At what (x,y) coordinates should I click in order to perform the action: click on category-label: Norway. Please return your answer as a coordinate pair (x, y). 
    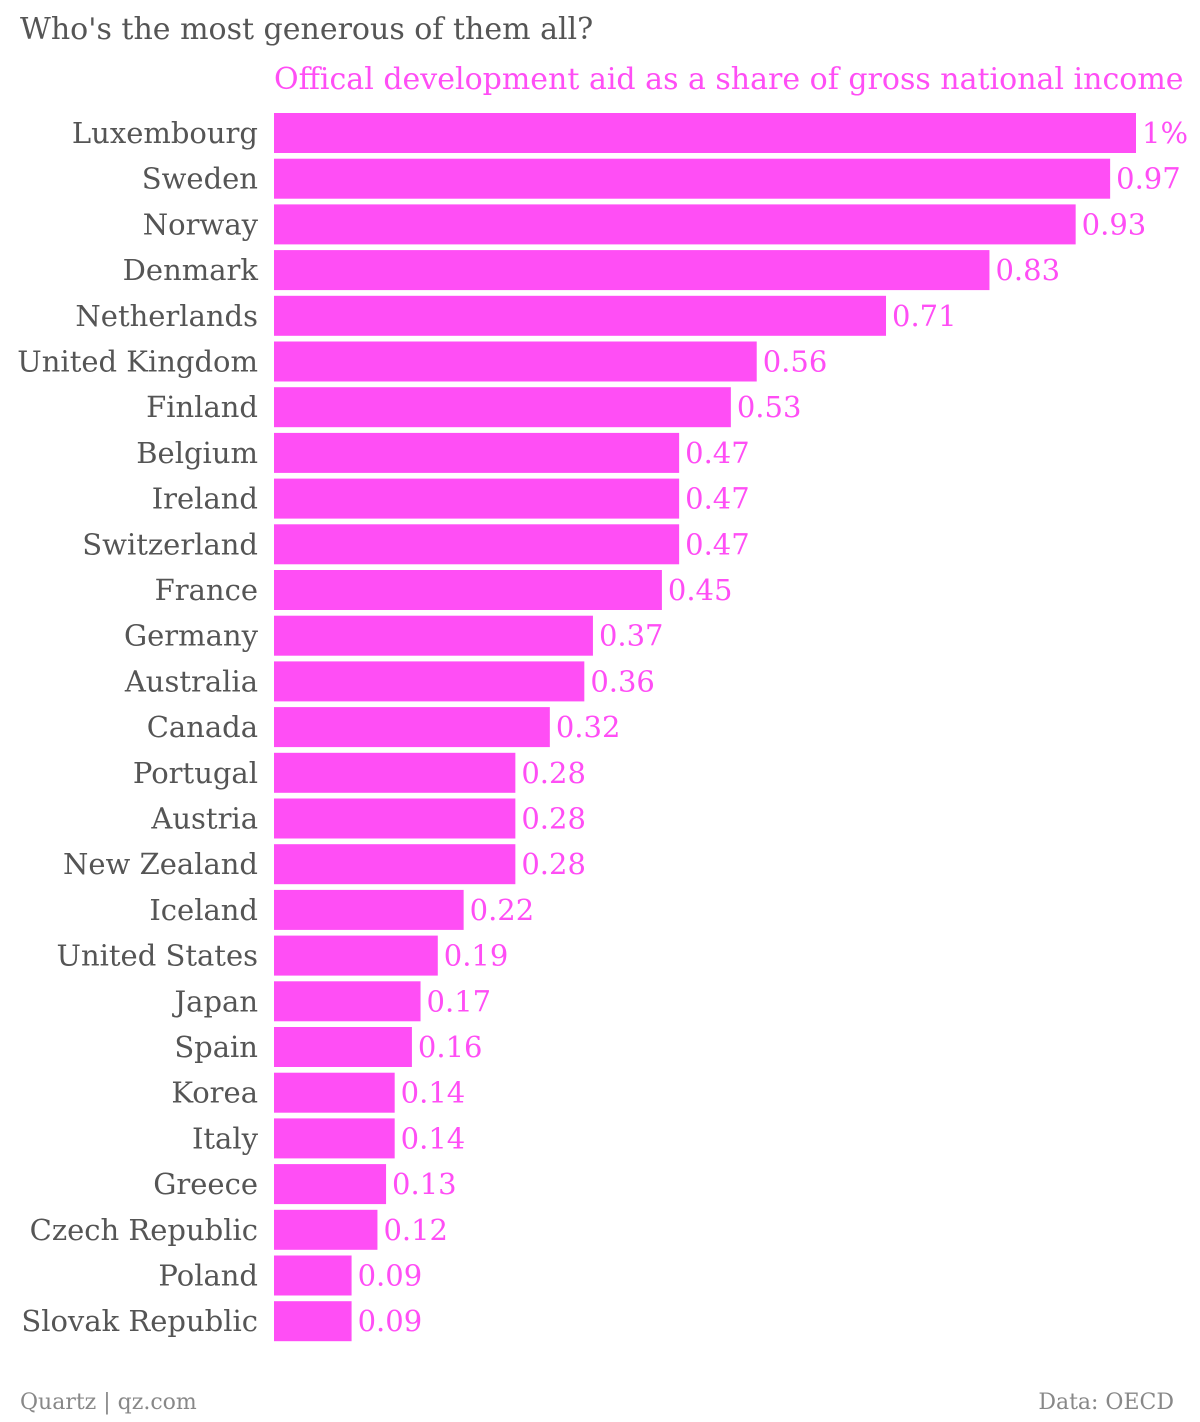
    Looking at the image, I should click on (201, 224).